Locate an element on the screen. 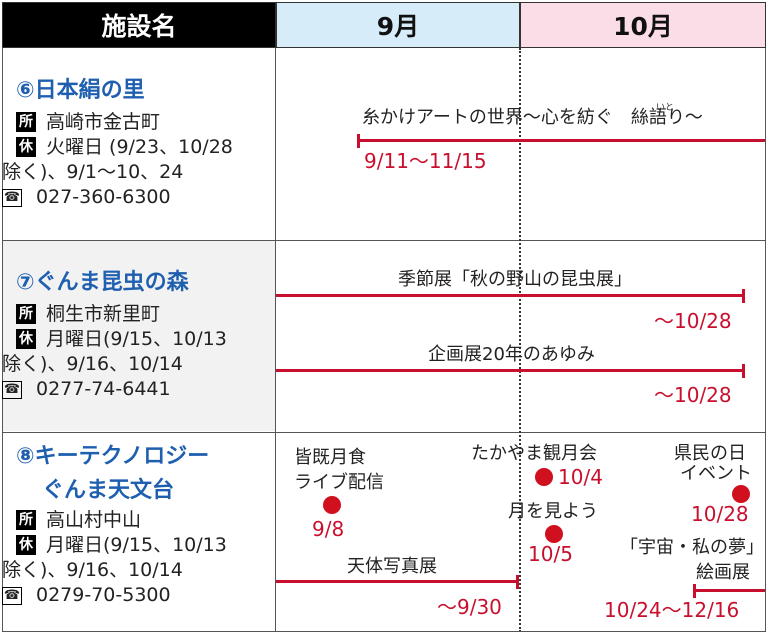 This screenshot has height=632, width=770. address-line: 所高崎市金古町 is located at coordinates (145, 122).